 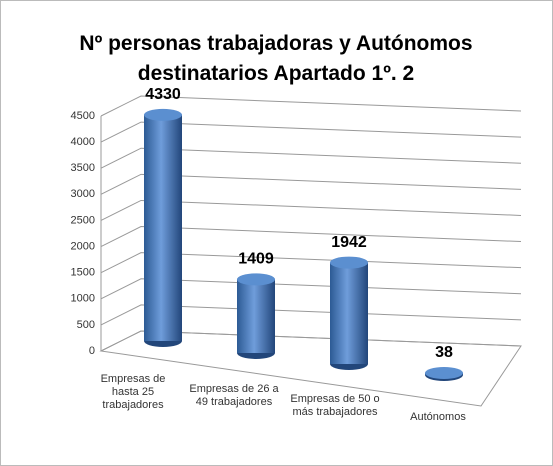 What do you see at coordinates (86, 325) in the screenshot?
I see `y-tick-label: 500` at bounding box center [86, 325].